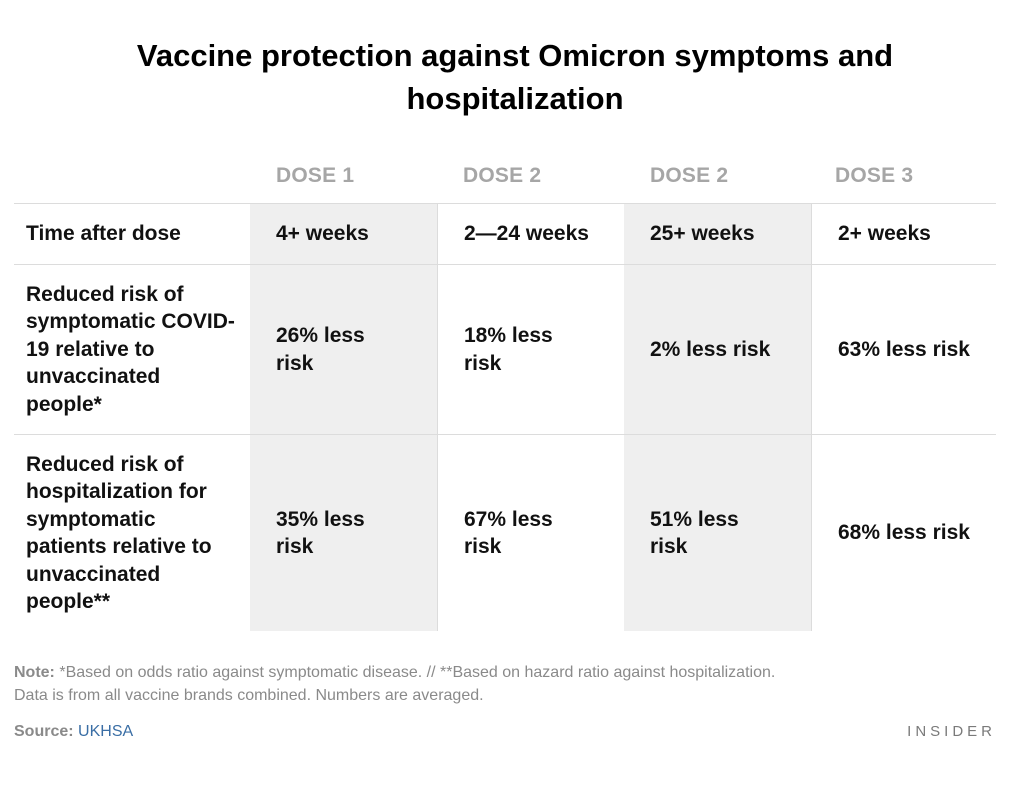  What do you see at coordinates (34, 672) in the screenshot?
I see `note-label: Note:` at bounding box center [34, 672].